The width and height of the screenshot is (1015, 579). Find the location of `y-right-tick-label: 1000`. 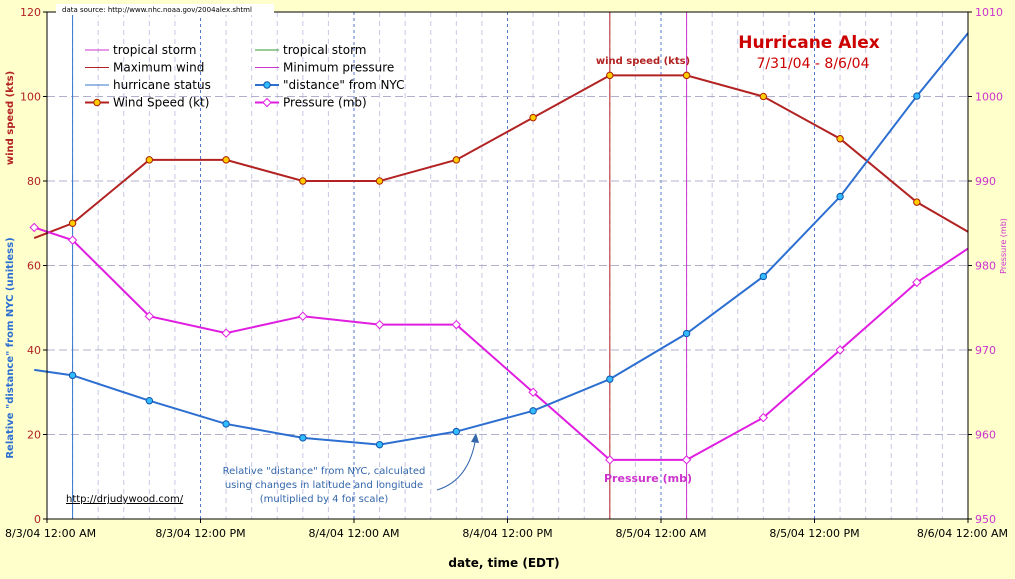

y-right-tick-label: 1000 is located at coordinates (989, 97).